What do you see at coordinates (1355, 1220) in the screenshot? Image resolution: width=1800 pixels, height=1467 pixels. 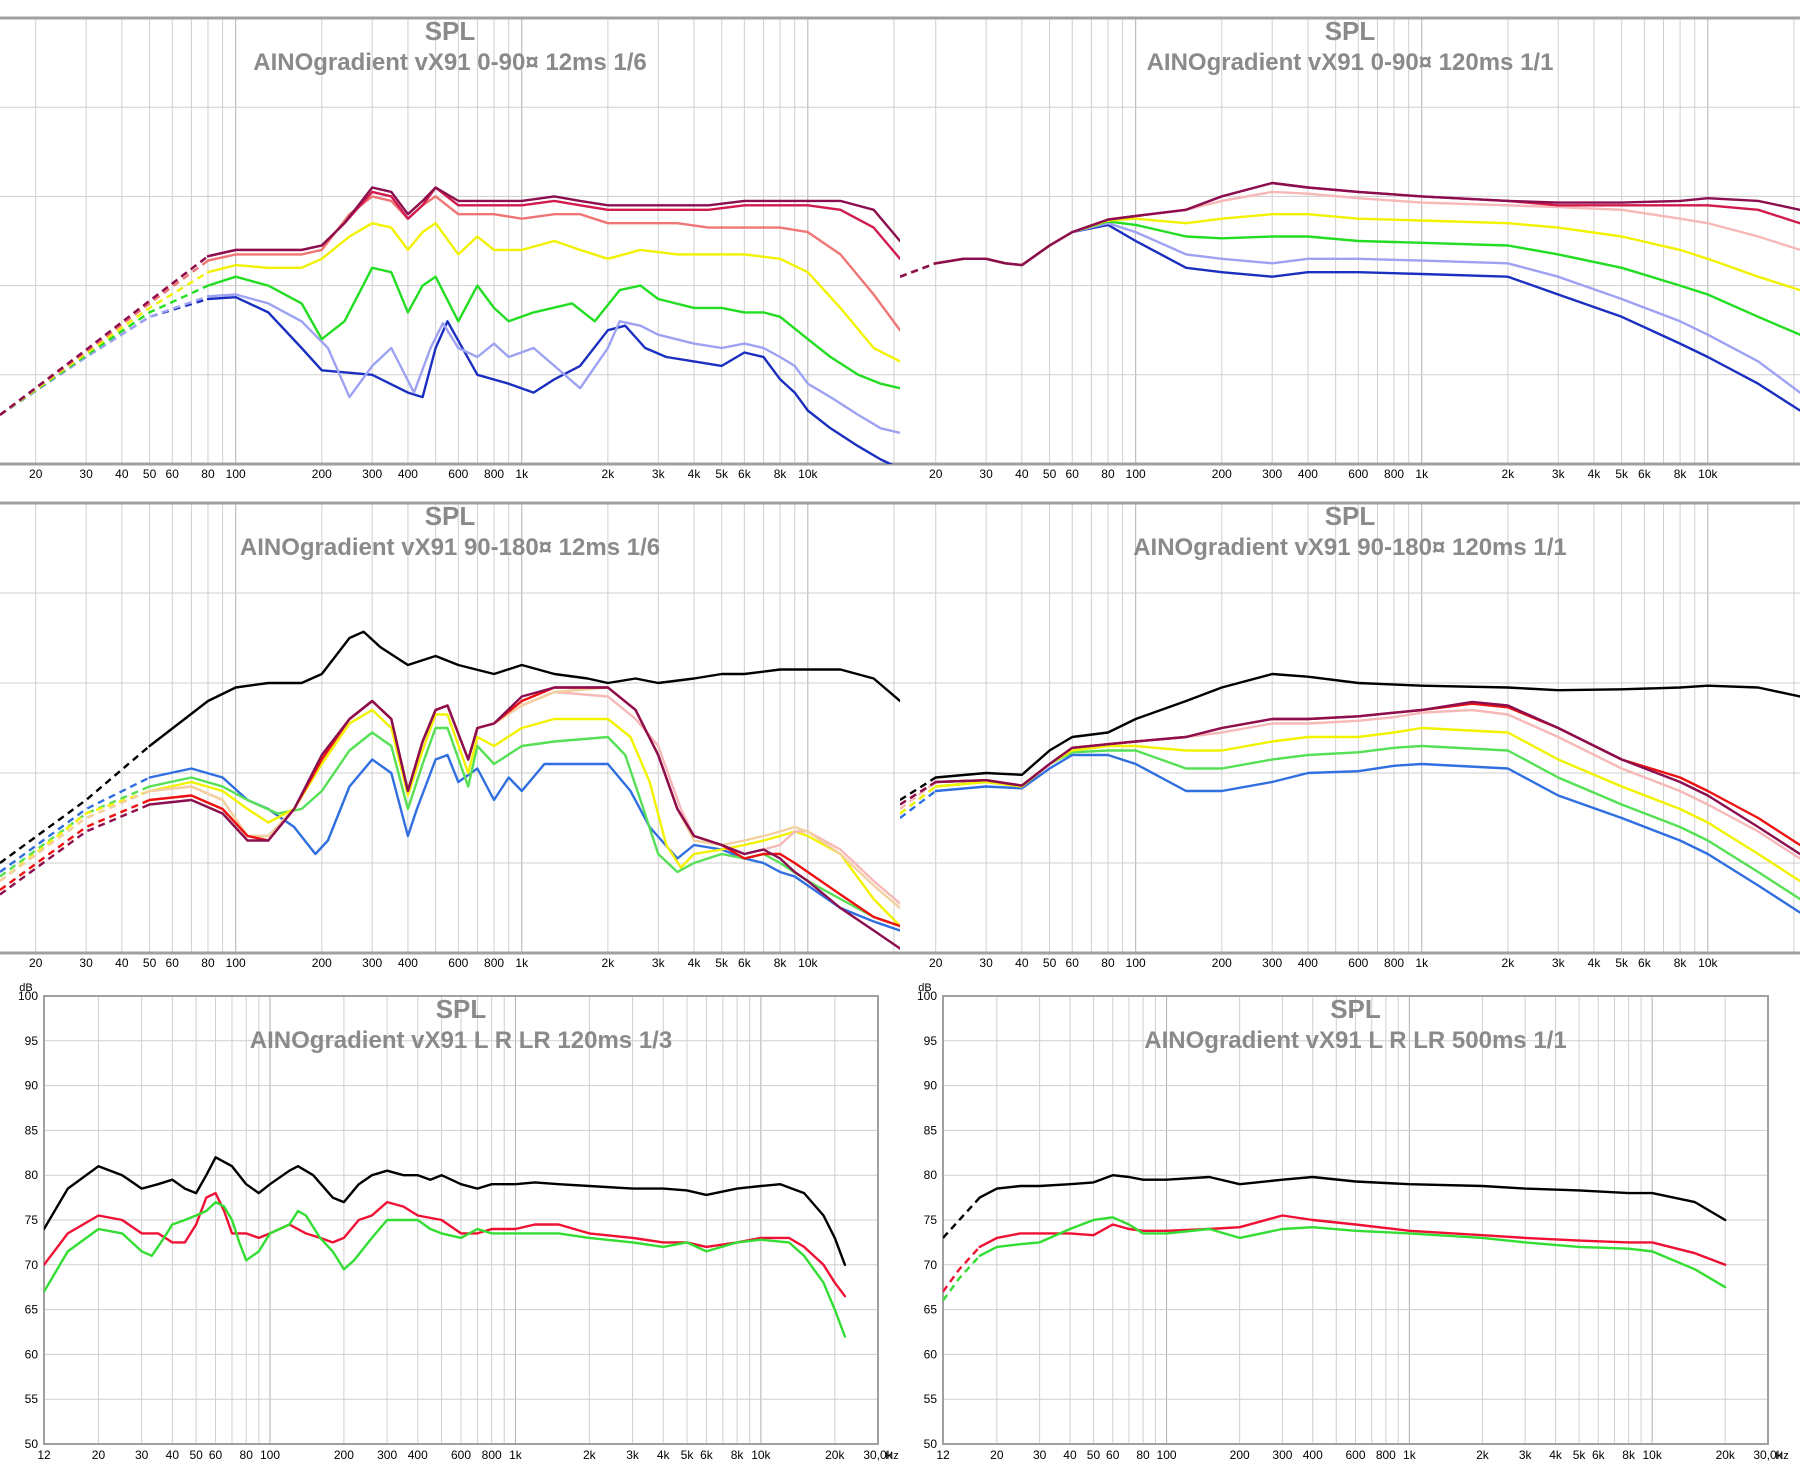 I see `plot-frame` at bounding box center [1355, 1220].